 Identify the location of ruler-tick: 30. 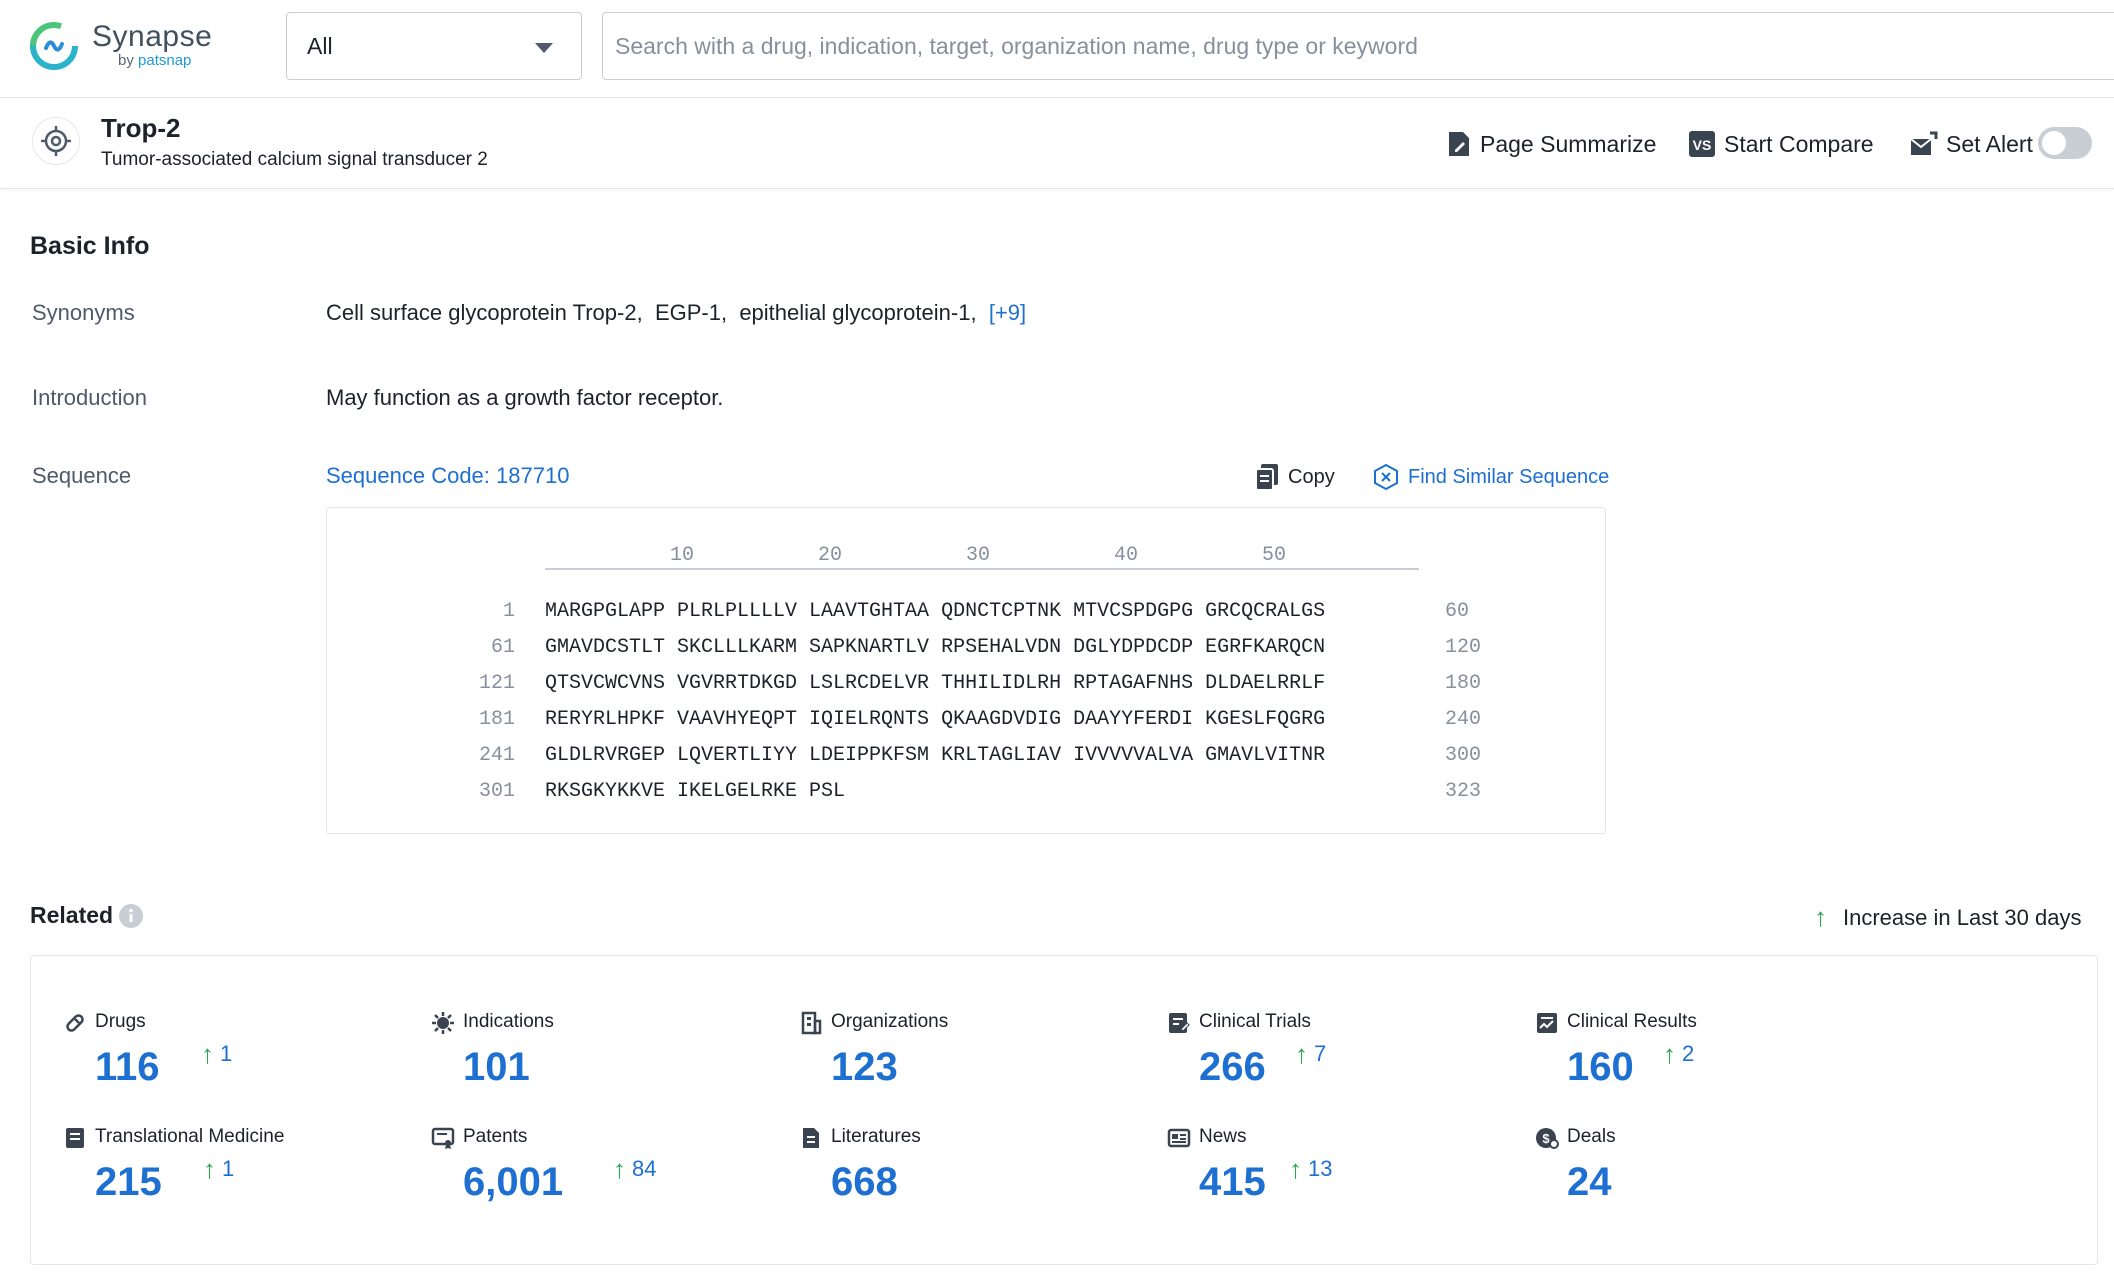
(978, 555).